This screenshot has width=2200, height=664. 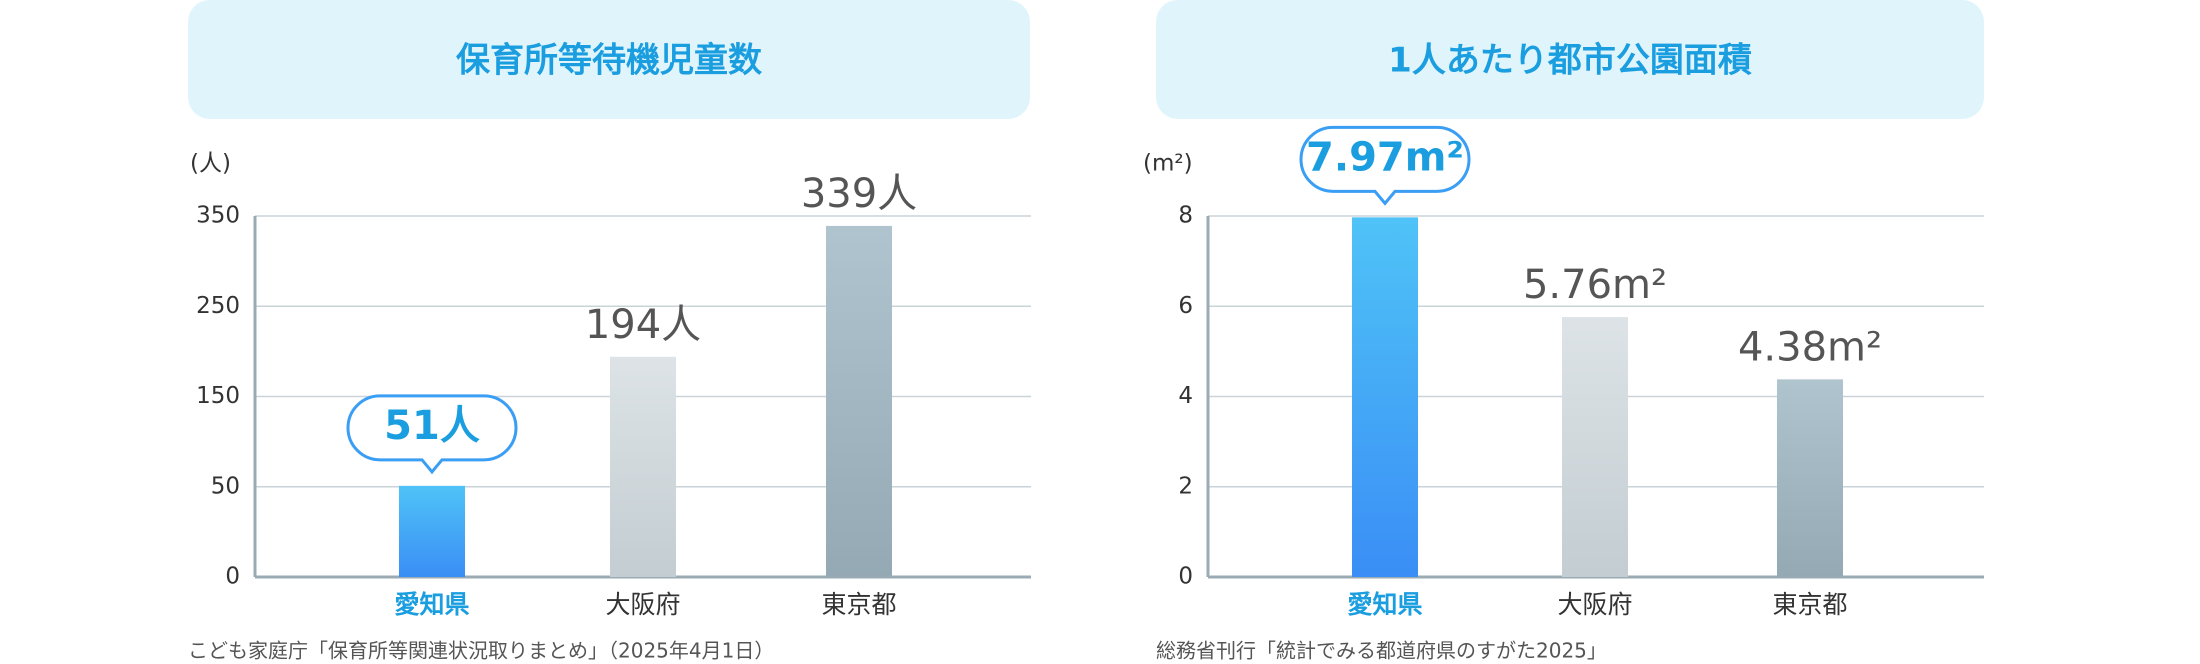 What do you see at coordinates (1810, 347) in the screenshot?
I see `value-label: 4.38m²` at bounding box center [1810, 347].